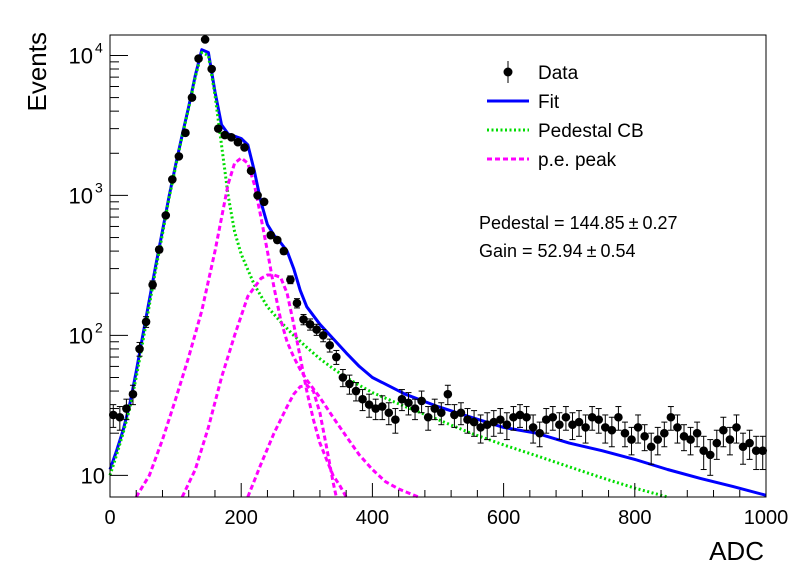 This screenshot has height=572, width=796. What do you see at coordinates (99, 327) in the screenshot?
I see `y-tick-exponent: 2` at bounding box center [99, 327].